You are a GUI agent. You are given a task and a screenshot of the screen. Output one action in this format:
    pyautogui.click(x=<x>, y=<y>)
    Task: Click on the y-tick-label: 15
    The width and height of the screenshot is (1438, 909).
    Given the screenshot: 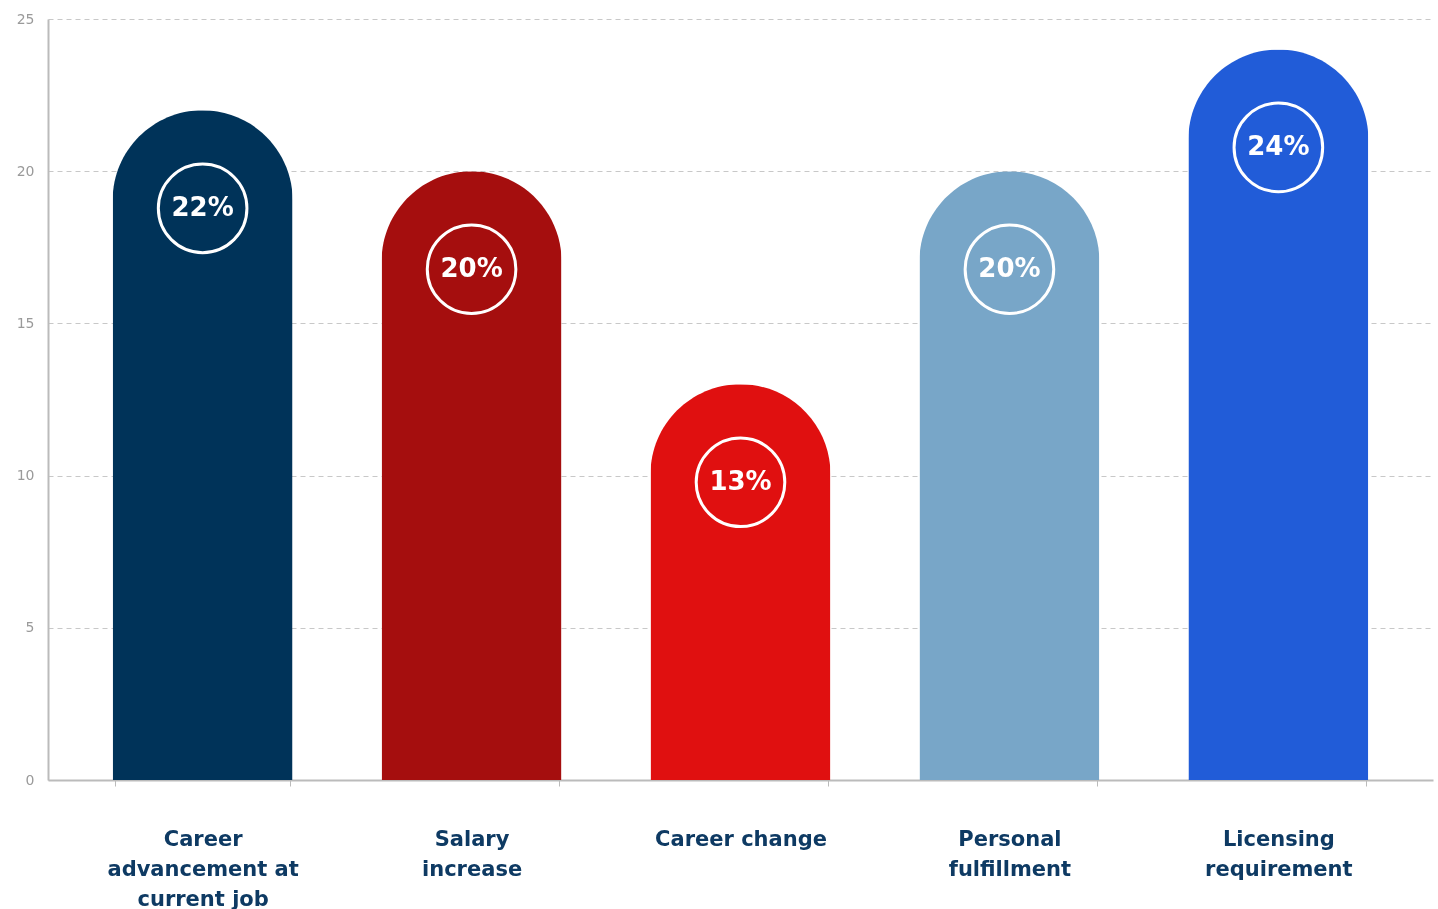 What is the action you would take?
    pyautogui.click(x=25, y=322)
    